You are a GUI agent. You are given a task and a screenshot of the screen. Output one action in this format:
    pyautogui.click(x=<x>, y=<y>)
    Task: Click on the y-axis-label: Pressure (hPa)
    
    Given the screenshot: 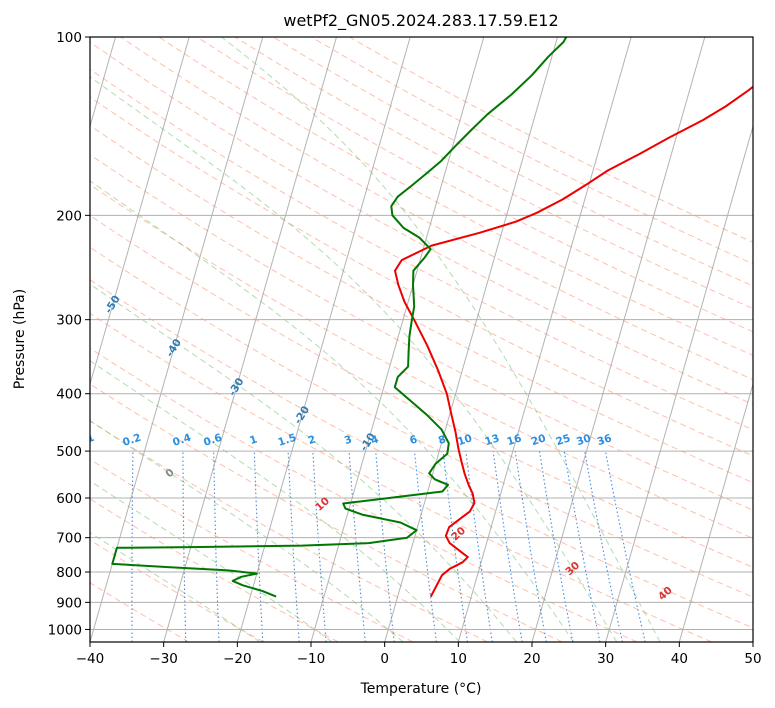 What is the action you would take?
    pyautogui.click(x=20, y=339)
    